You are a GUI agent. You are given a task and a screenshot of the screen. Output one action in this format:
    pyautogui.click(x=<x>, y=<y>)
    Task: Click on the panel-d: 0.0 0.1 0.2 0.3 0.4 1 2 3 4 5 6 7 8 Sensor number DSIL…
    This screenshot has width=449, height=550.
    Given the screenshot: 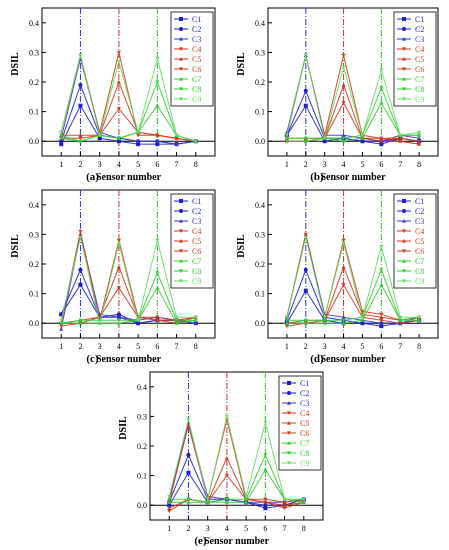 What is the action you would take?
    pyautogui.click(x=337, y=277)
    